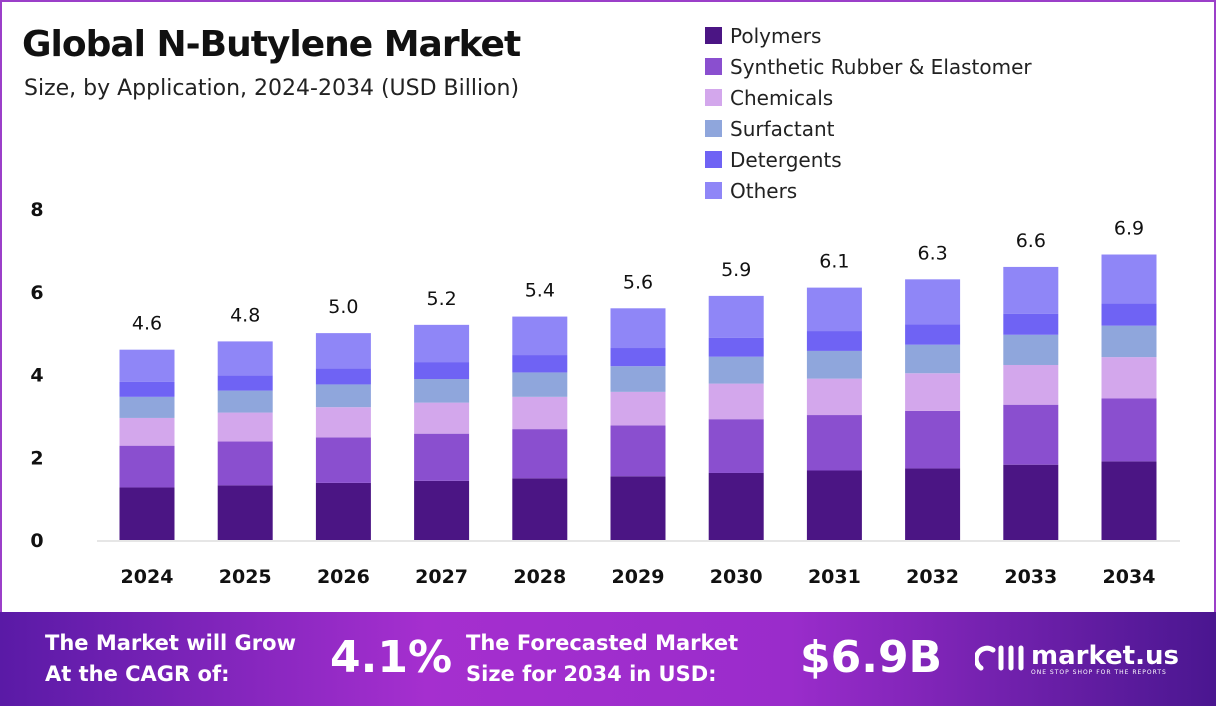  What do you see at coordinates (343, 307) in the screenshot?
I see `total-label: 5.0` at bounding box center [343, 307].